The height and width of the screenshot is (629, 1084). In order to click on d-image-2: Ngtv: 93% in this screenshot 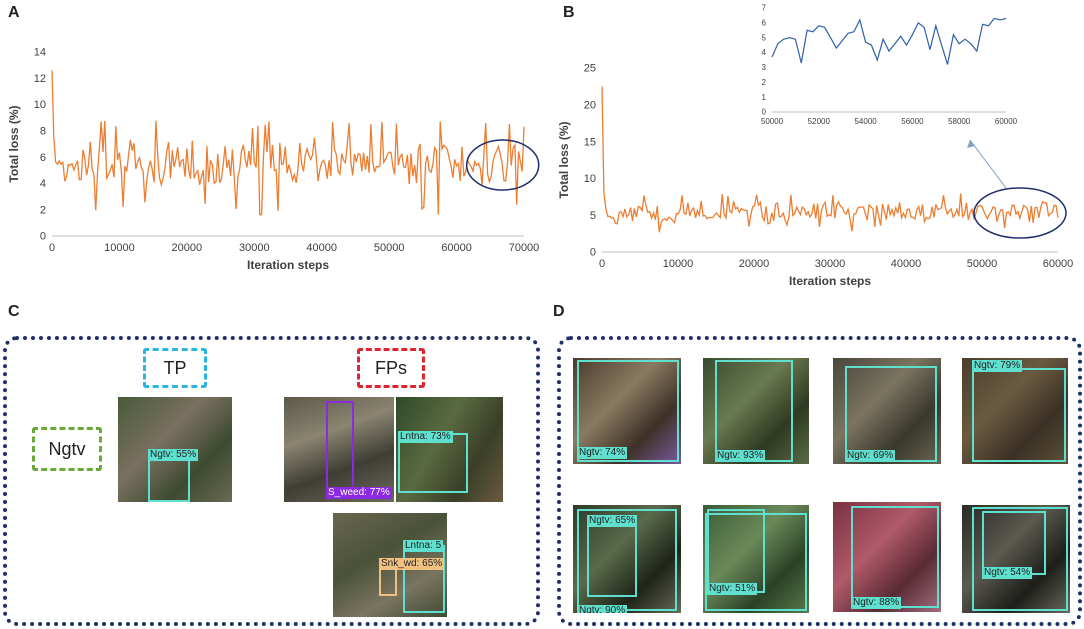, I will do `click(756, 411)`.